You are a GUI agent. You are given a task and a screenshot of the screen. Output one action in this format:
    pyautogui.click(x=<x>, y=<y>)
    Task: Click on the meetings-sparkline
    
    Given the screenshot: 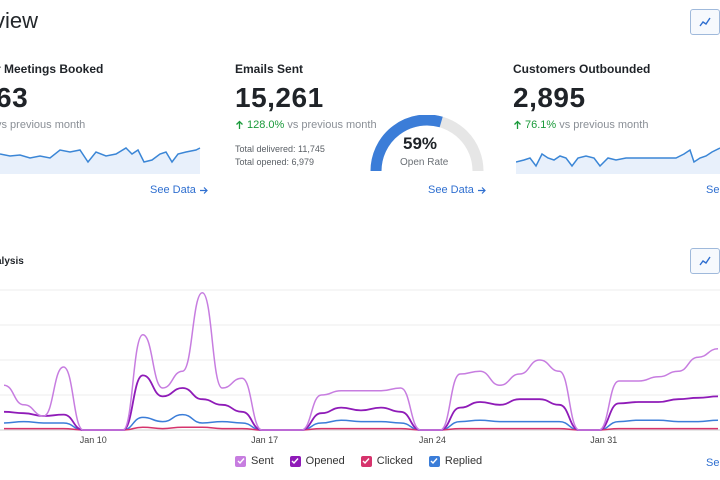 What is the action you would take?
    pyautogui.click(x=100, y=160)
    